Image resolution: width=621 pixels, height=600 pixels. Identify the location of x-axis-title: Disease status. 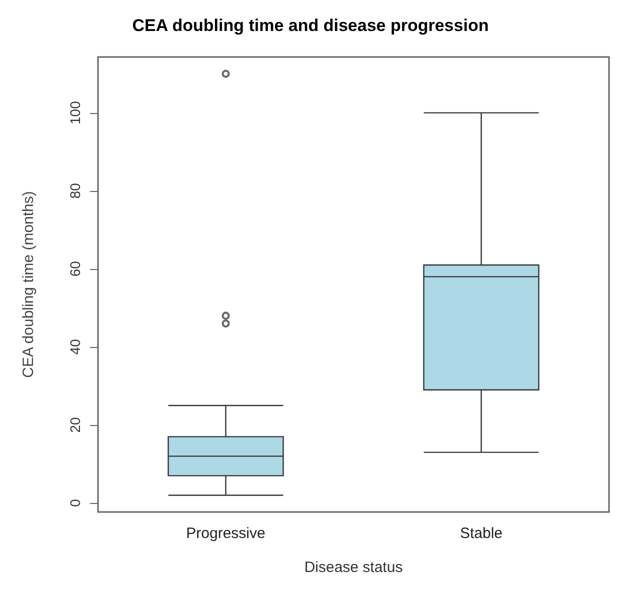
(353, 567).